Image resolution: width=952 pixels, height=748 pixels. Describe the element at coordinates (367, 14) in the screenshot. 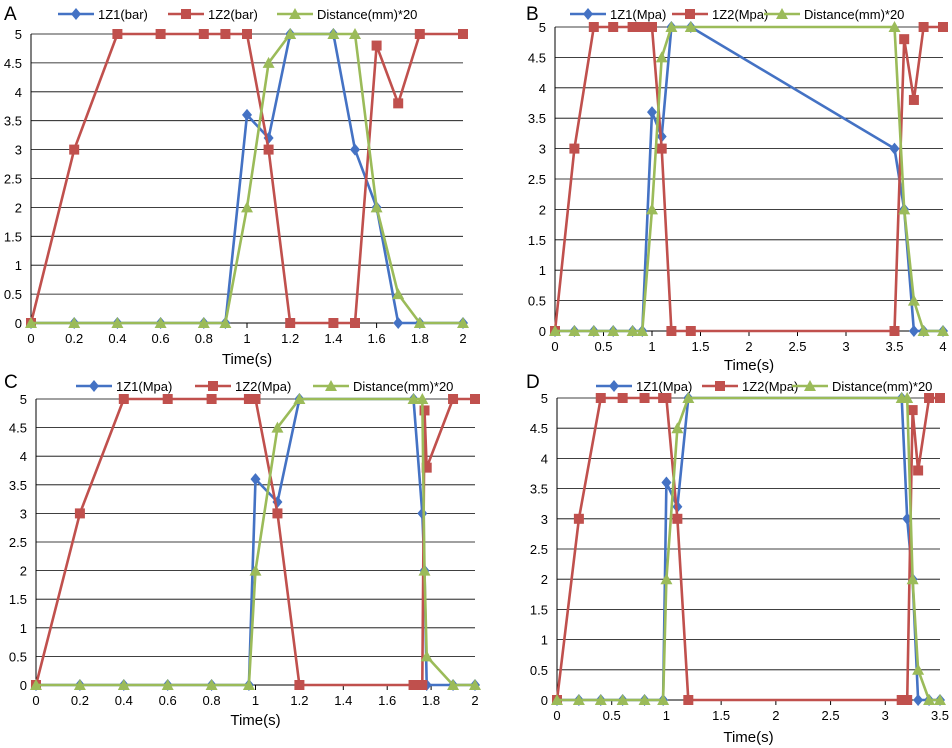

I see `legend-label: Distance(mm)*20` at that location.